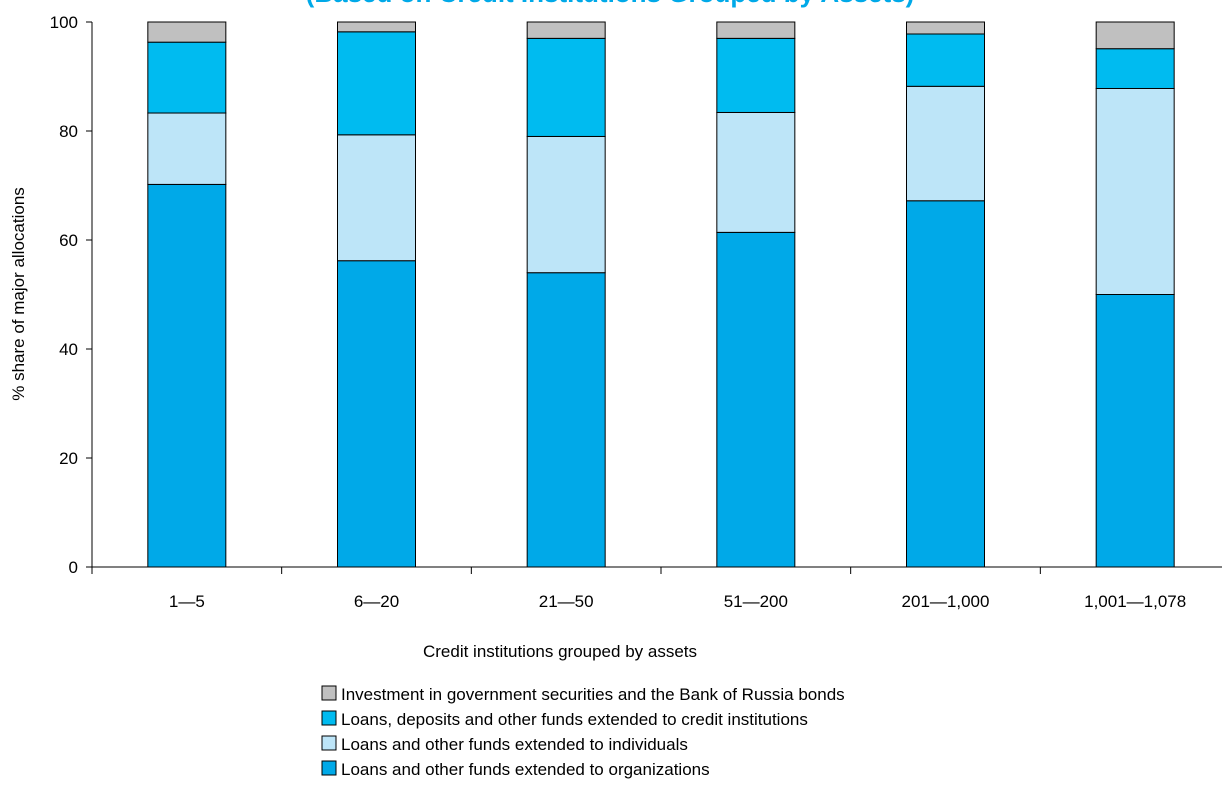  I want to click on x-tick-label: 51—200, so click(756, 601).